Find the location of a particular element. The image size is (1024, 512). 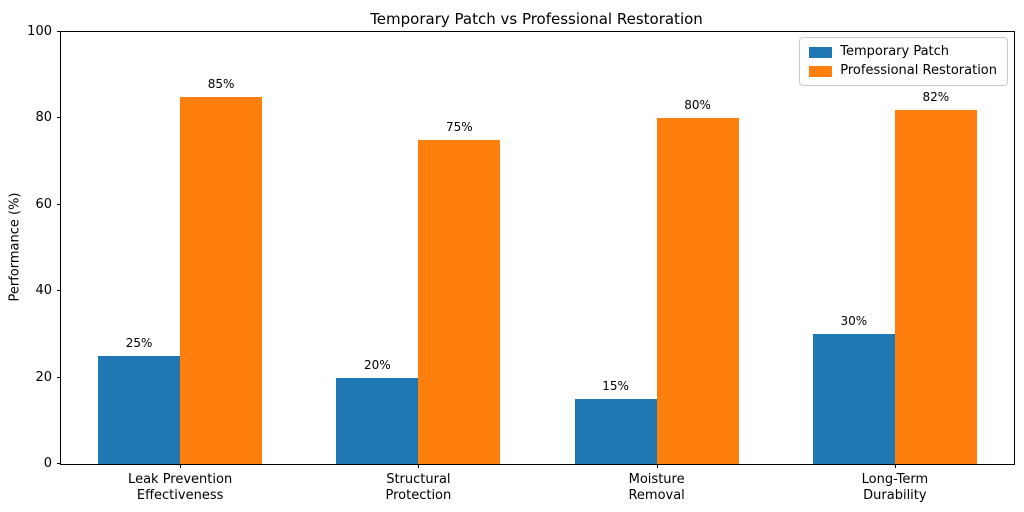

bar-value-label: 15% is located at coordinates (615, 386).